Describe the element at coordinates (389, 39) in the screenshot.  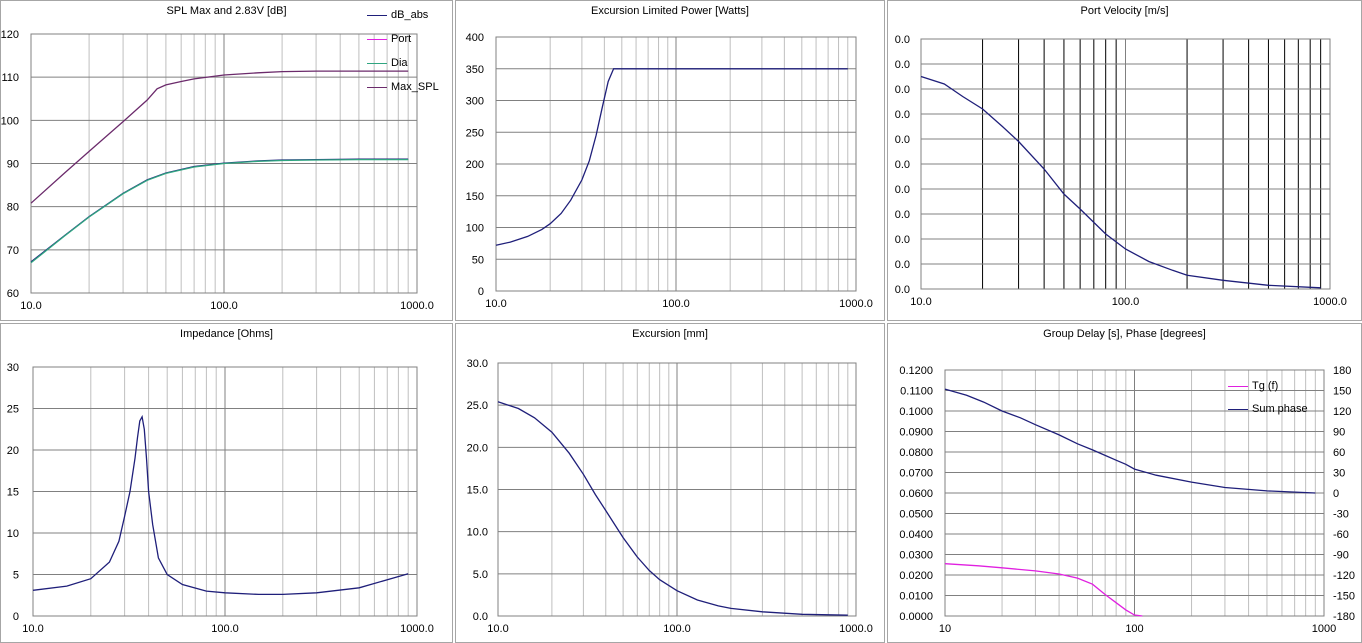
I see `legend-item-port: Port` at that location.